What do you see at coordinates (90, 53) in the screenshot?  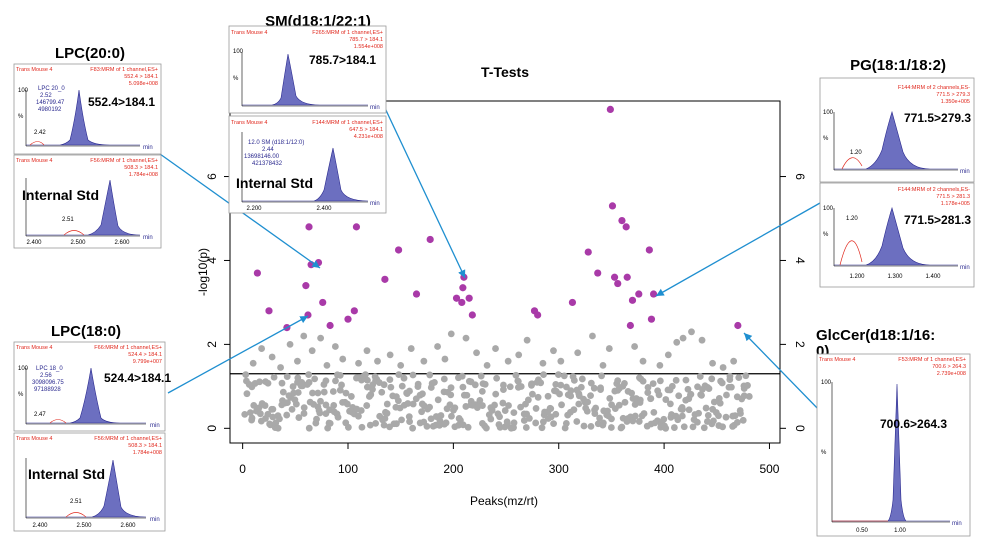 I see `inset-title: LPC(20:0)` at bounding box center [90, 53].